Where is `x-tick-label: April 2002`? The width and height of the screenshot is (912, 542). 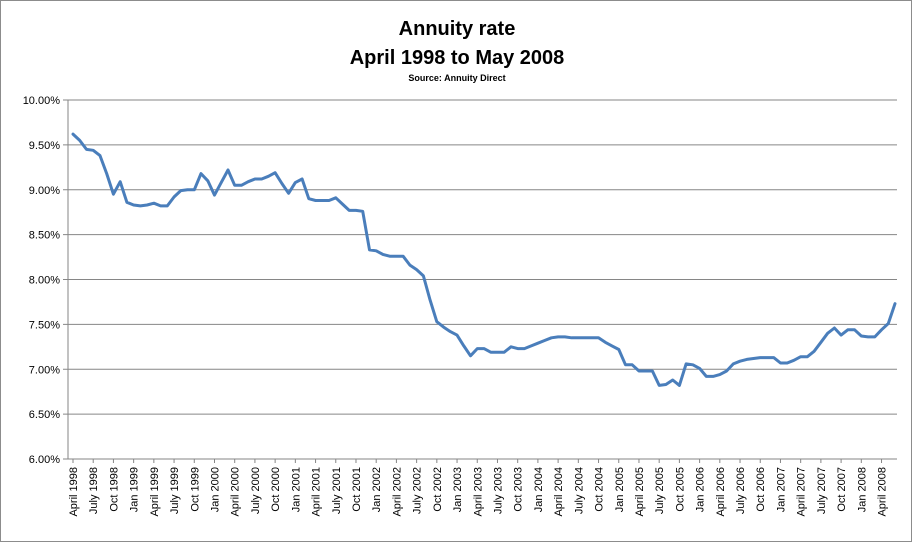
x-tick-label: April 2002 is located at coordinates (397, 492).